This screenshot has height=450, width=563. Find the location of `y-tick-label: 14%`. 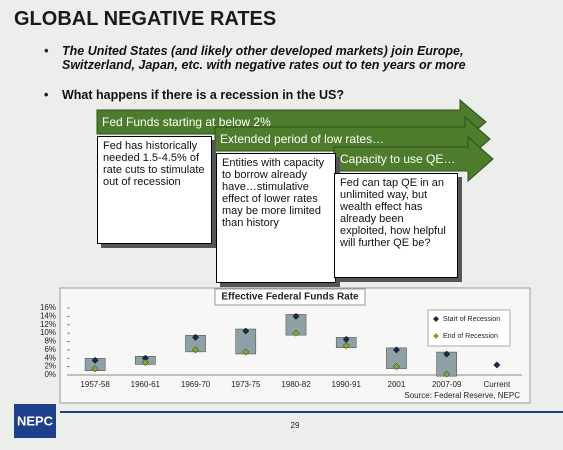

y-tick-label: 14% is located at coordinates (48, 315).